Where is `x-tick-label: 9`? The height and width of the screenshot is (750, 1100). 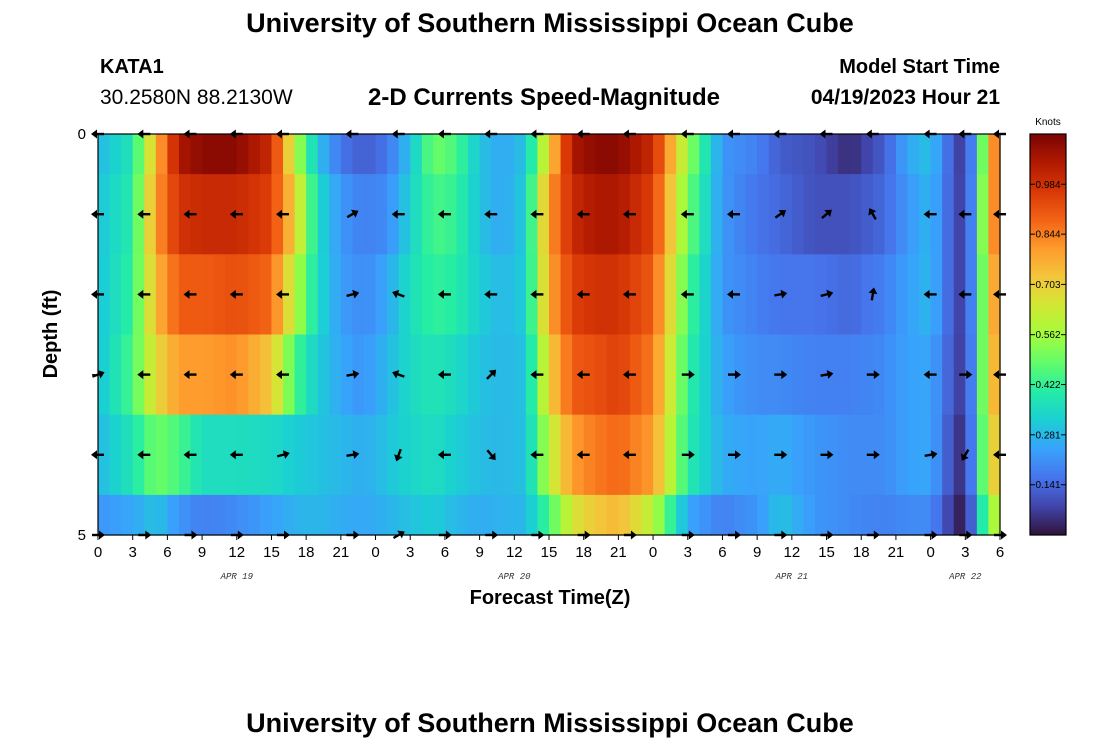
x-tick-label: 9 is located at coordinates (202, 552).